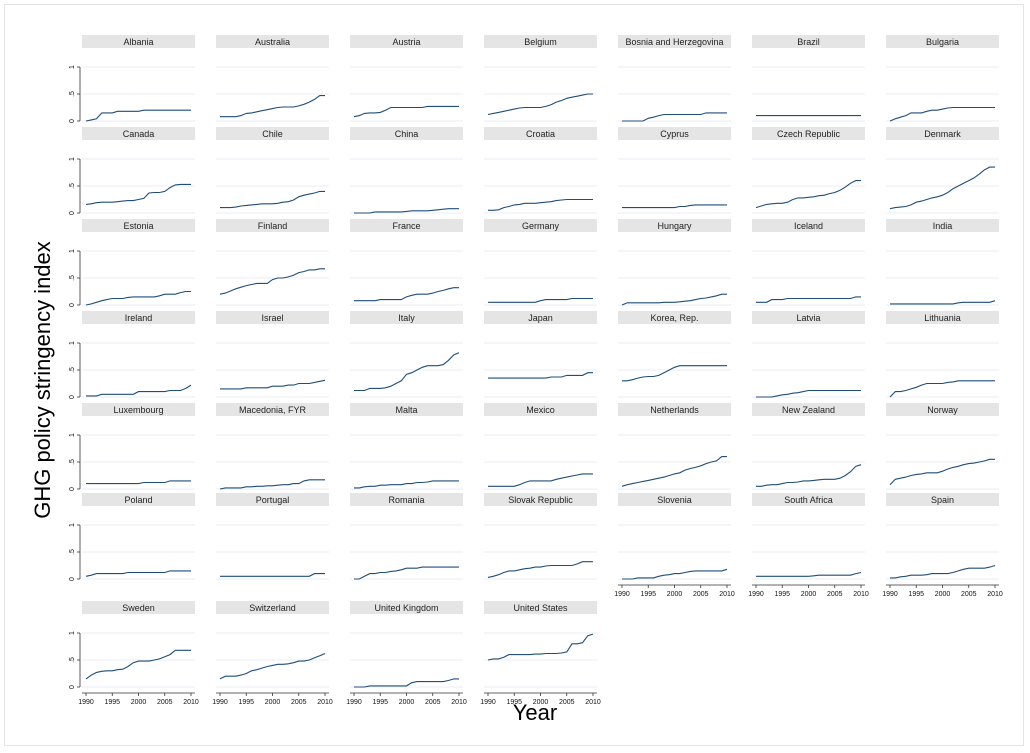  Describe the element at coordinates (139, 134) in the screenshot. I see `panel-title: Canada` at that location.